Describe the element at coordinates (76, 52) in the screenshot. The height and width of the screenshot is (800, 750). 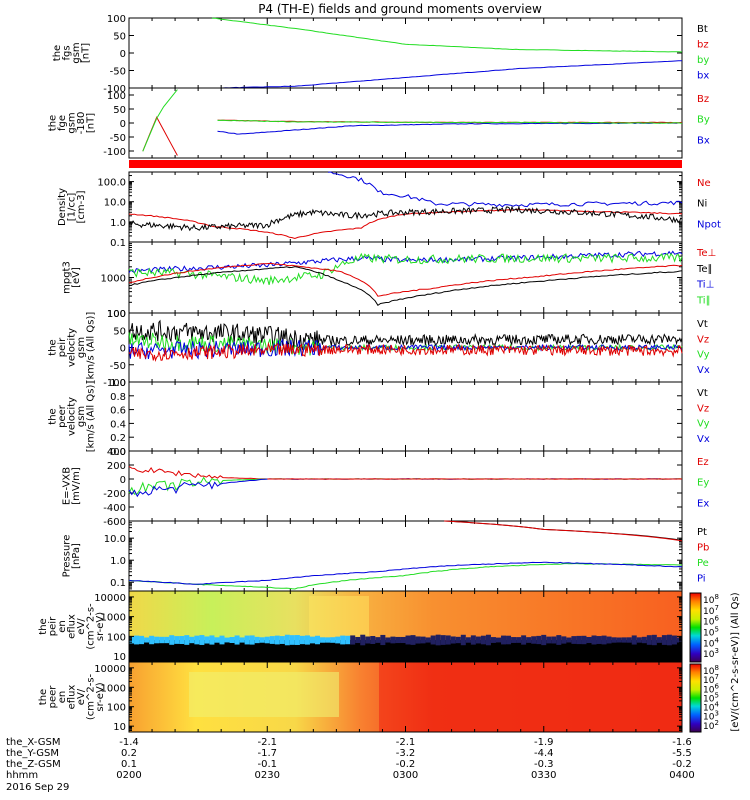
I see `y-axis-label: gsm` at that location.